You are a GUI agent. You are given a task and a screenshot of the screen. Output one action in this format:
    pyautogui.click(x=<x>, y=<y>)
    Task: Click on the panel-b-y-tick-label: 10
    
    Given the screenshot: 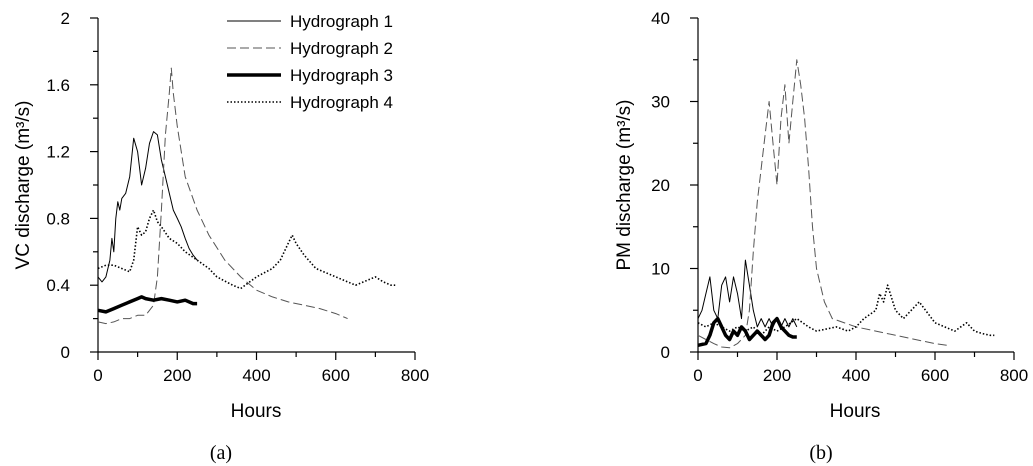 What is the action you would take?
    pyautogui.click(x=660, y=269)
    